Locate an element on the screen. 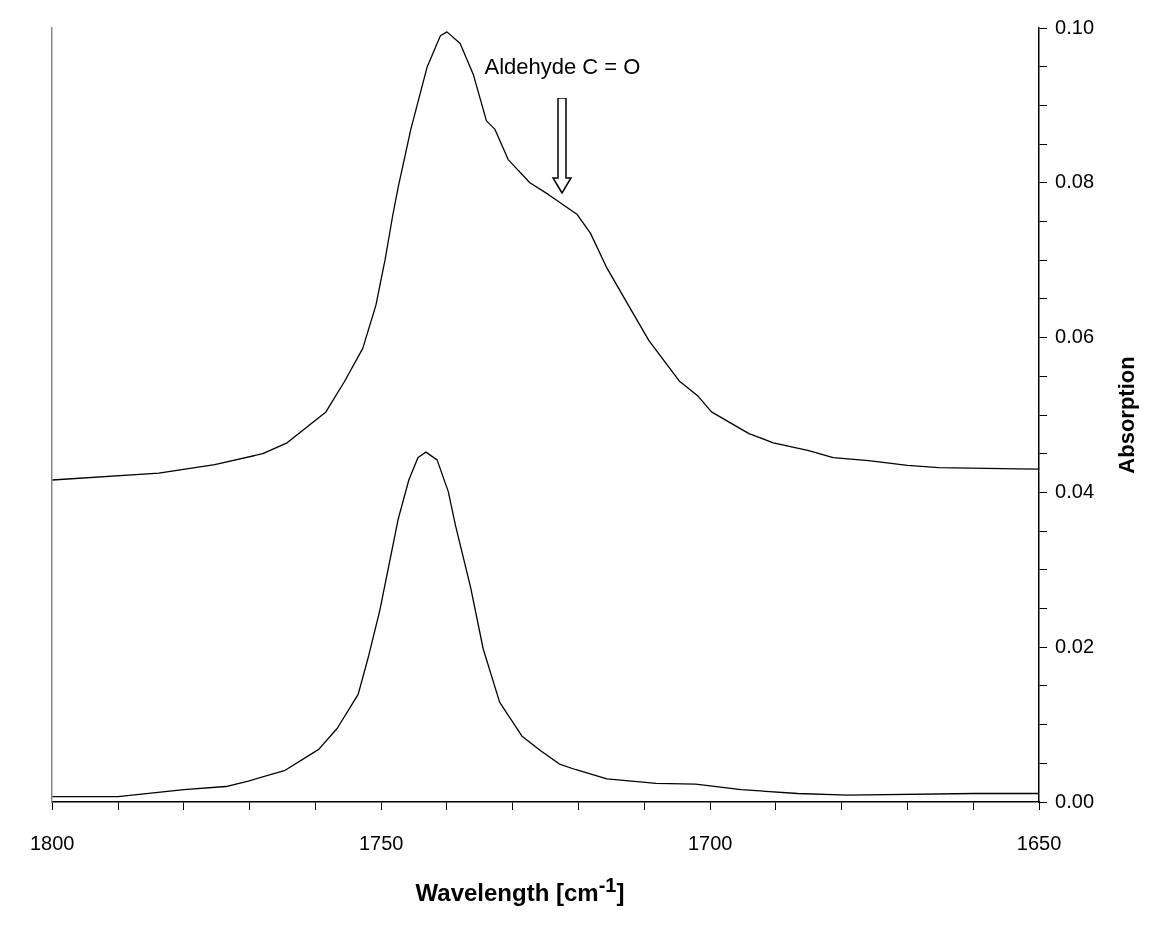 The width and height of the screenshot is (1150, 940). x-tick-label: 1700 is located at coordinates (710, 842).